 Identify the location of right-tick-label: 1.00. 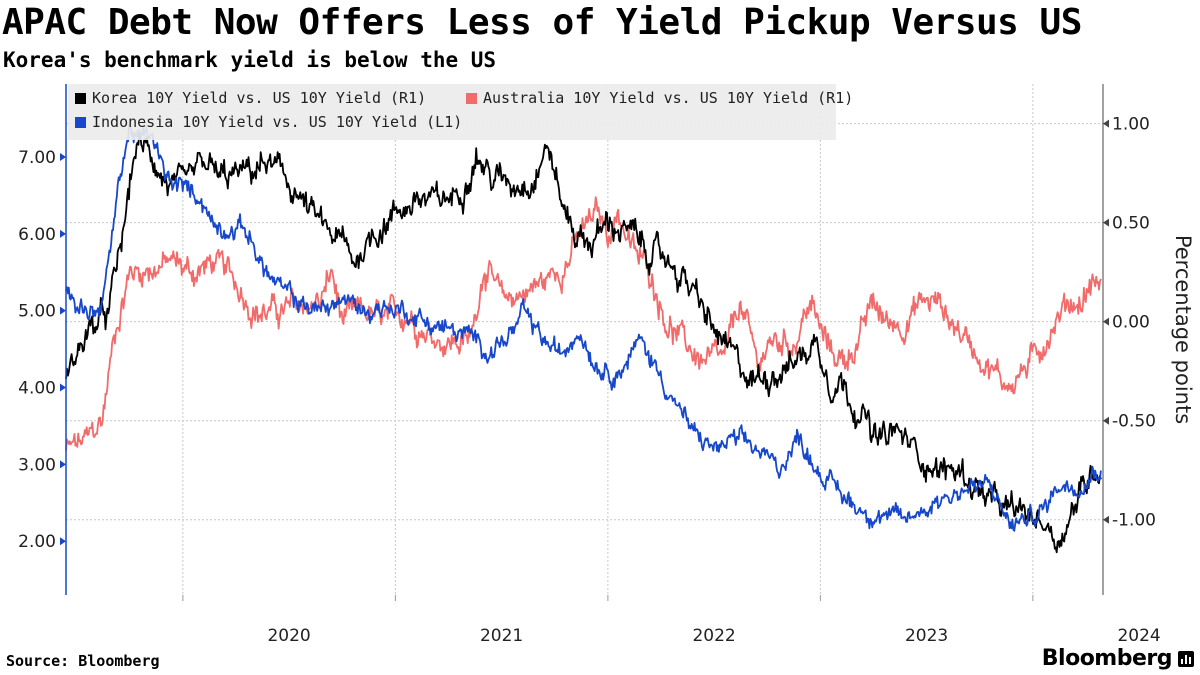
(1131, 125).